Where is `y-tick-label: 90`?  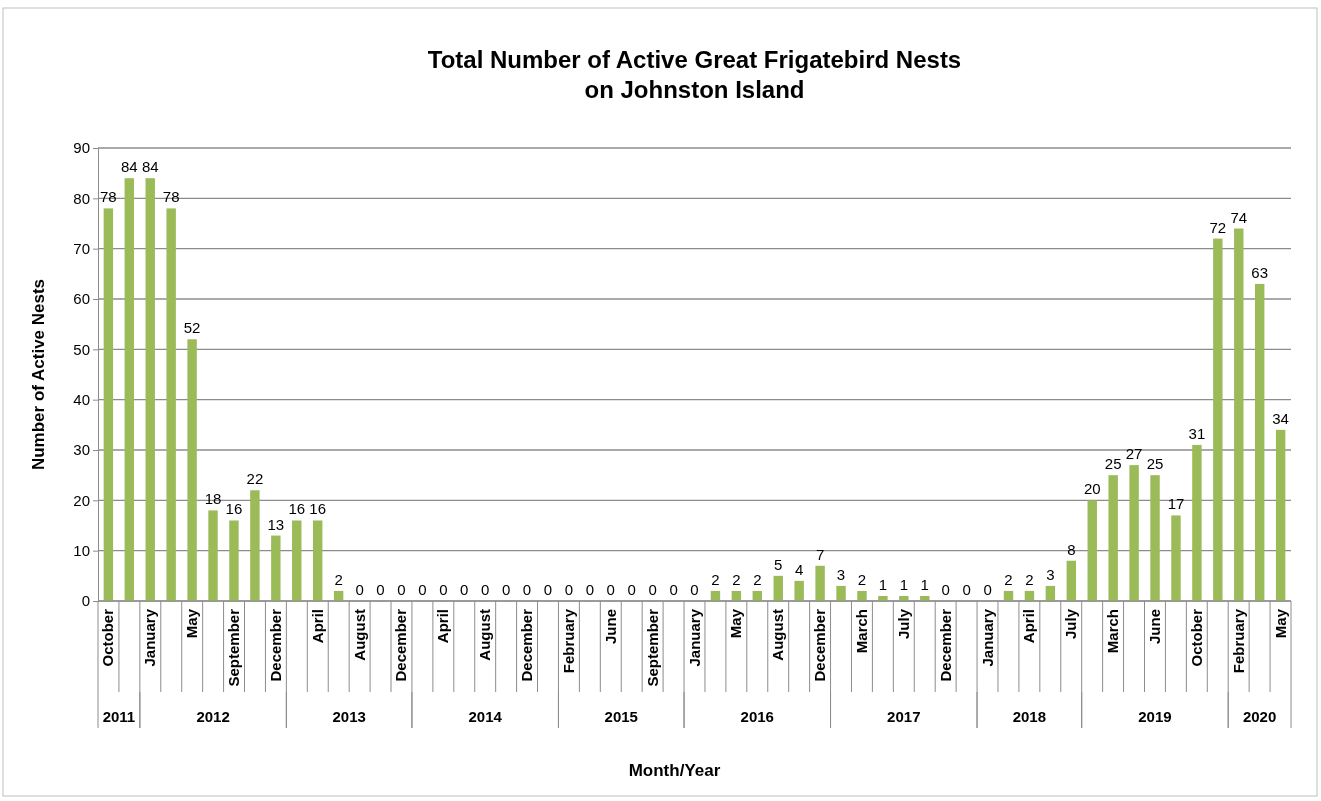
y-tick-label: 90 is located at coordinates (81, 148).